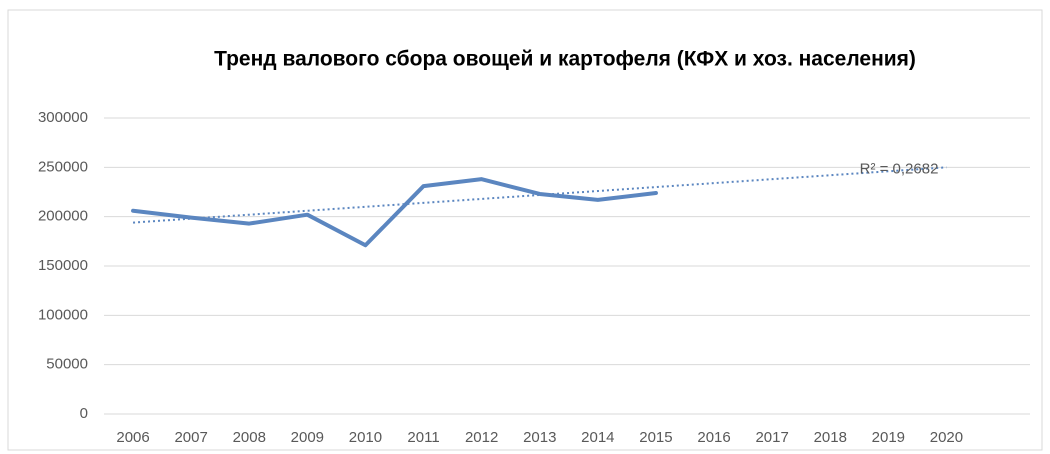  I want to click on trend-line, so click(539, 195).